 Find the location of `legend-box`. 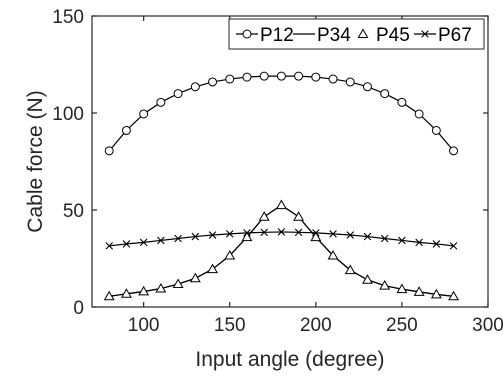

legend-box is located at coordinates (356, 34).